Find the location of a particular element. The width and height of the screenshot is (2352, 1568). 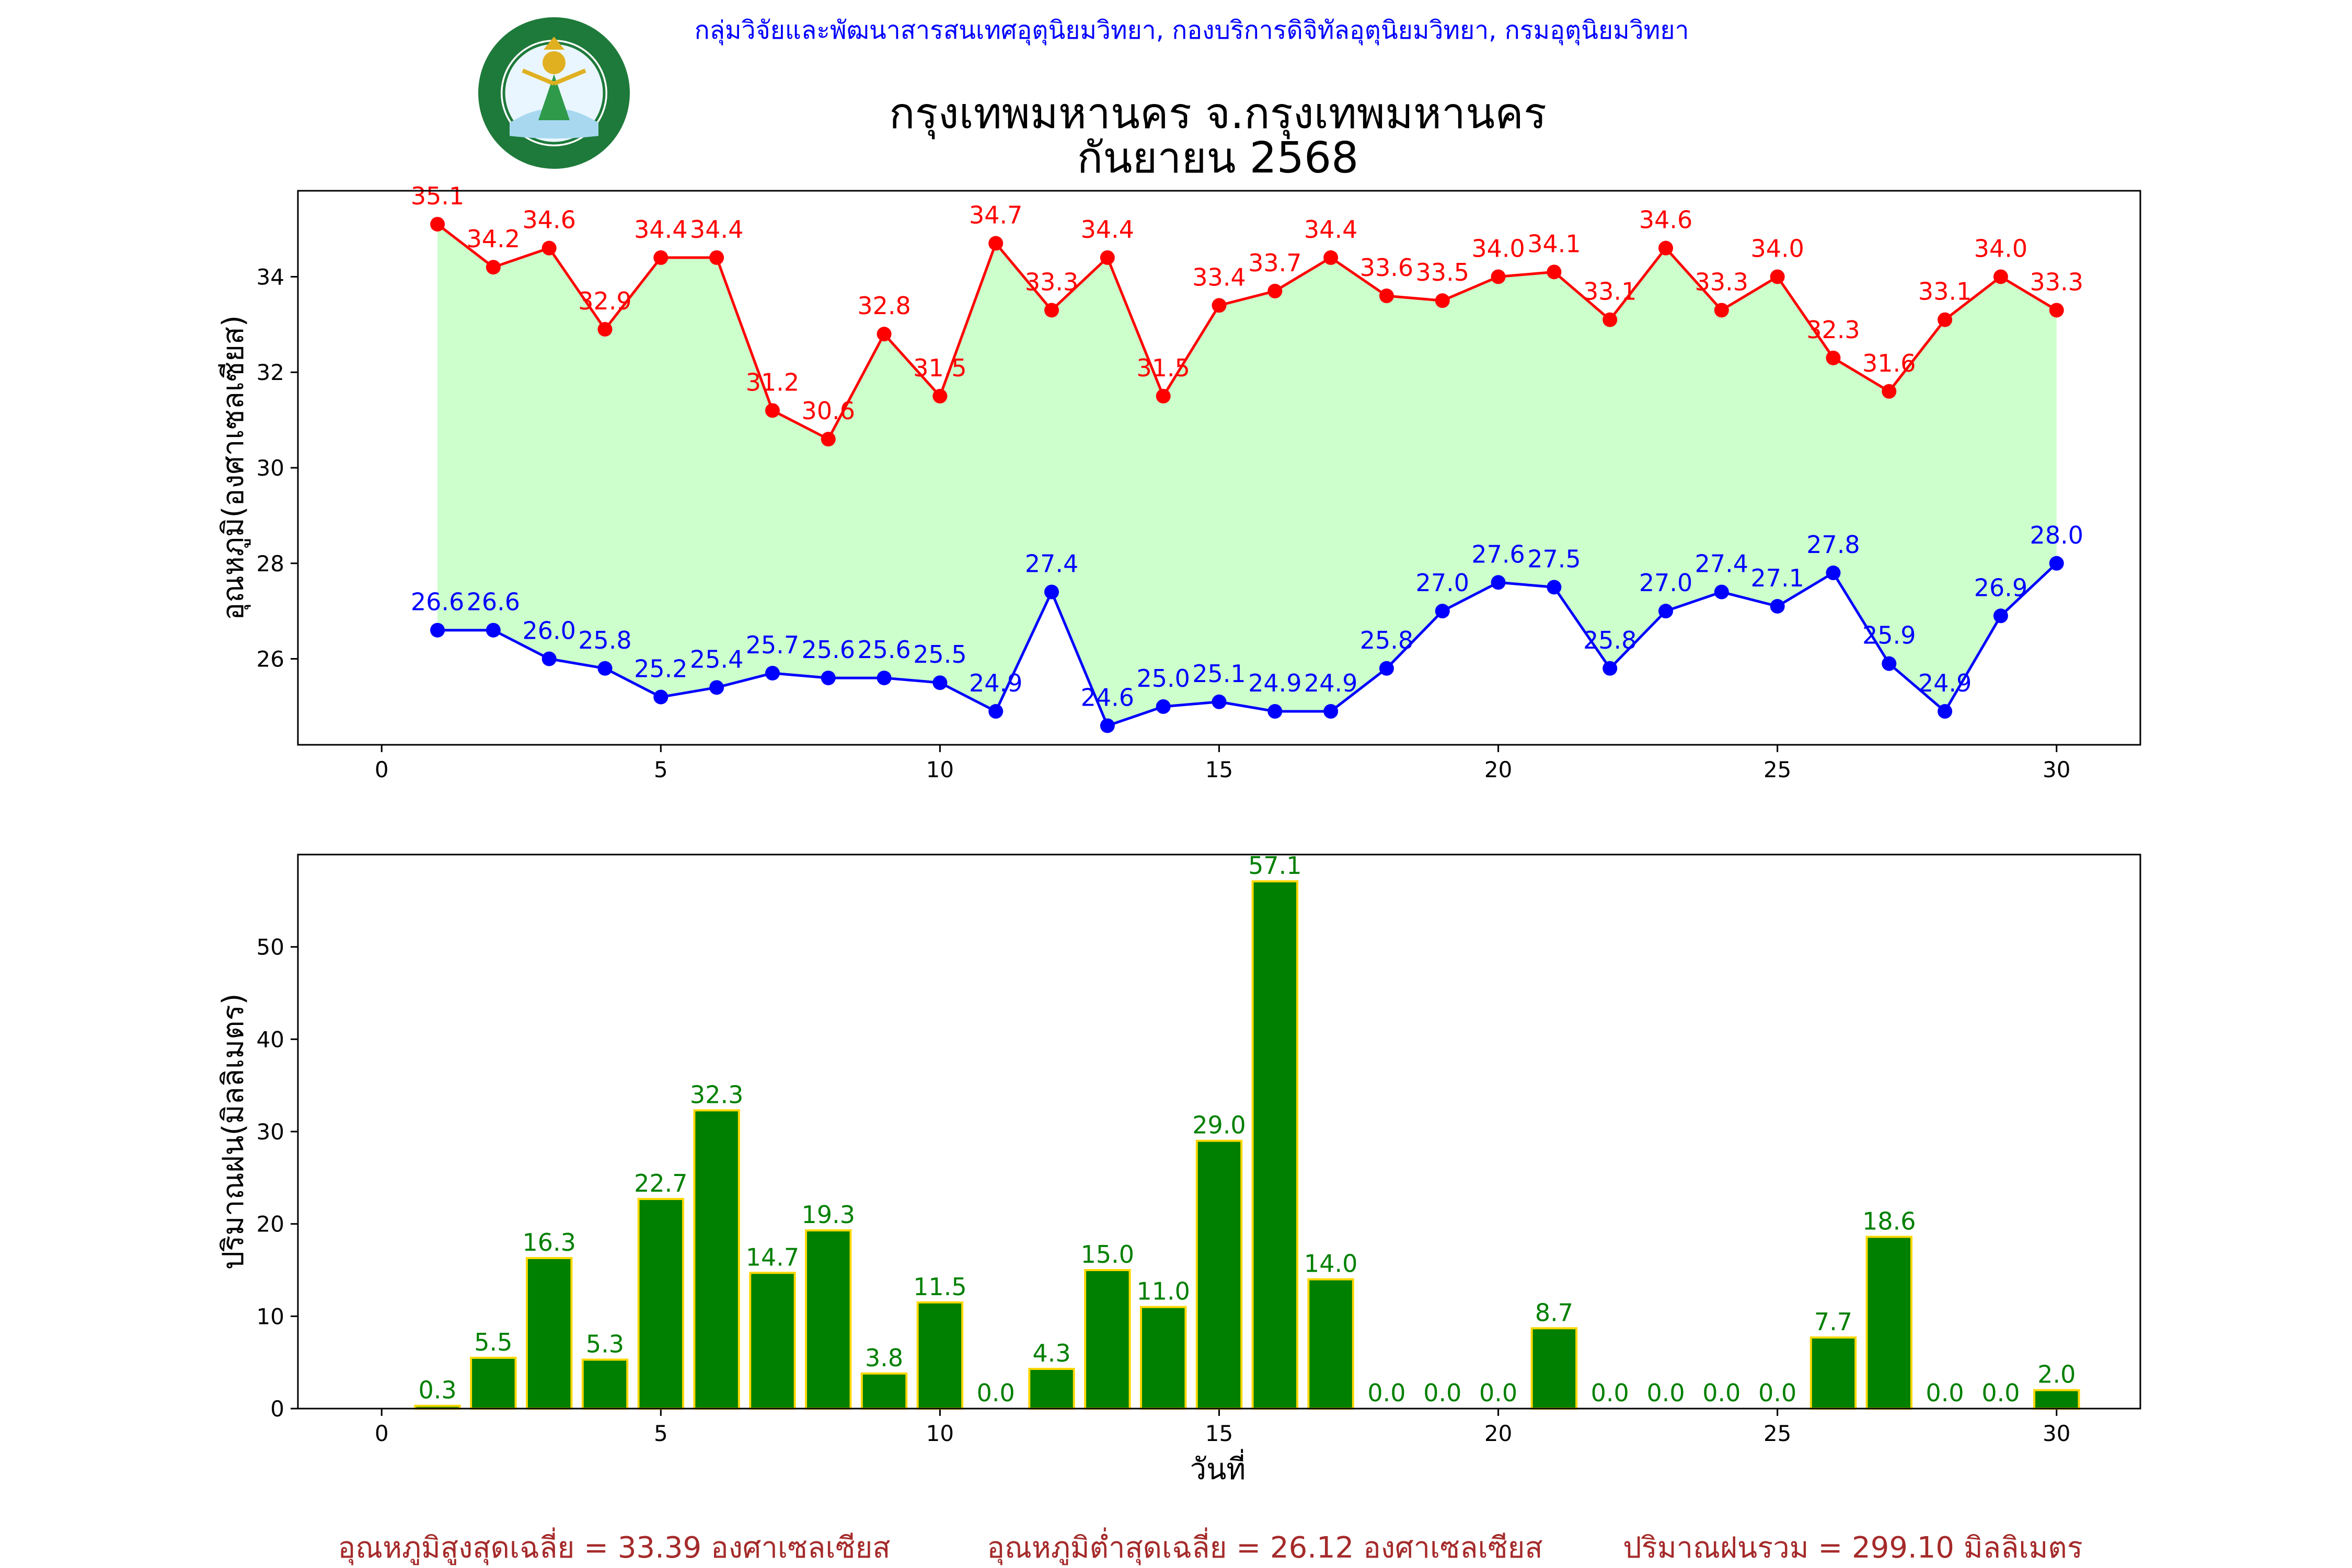

rainfall-y-tick-label: 10 is located at coordinates (270, 1316).